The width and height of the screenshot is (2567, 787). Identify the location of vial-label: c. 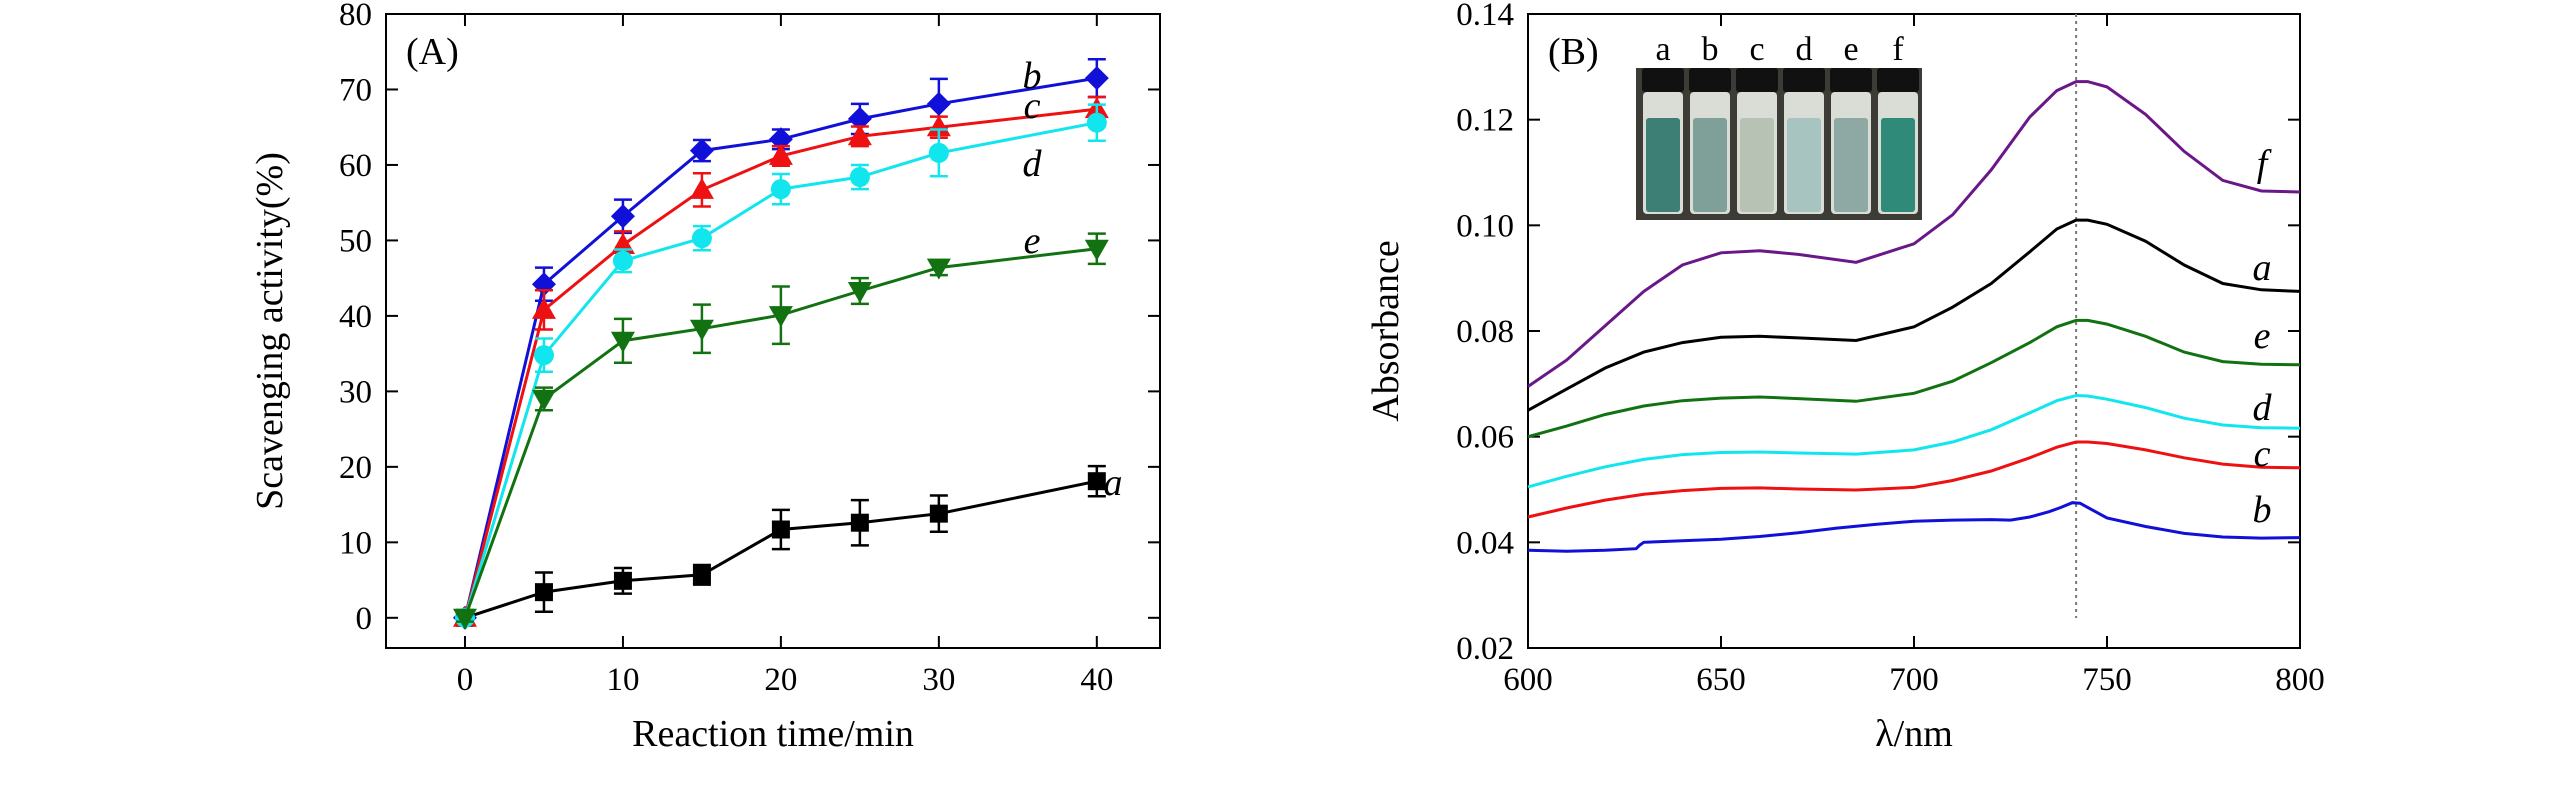
(1756, 49).